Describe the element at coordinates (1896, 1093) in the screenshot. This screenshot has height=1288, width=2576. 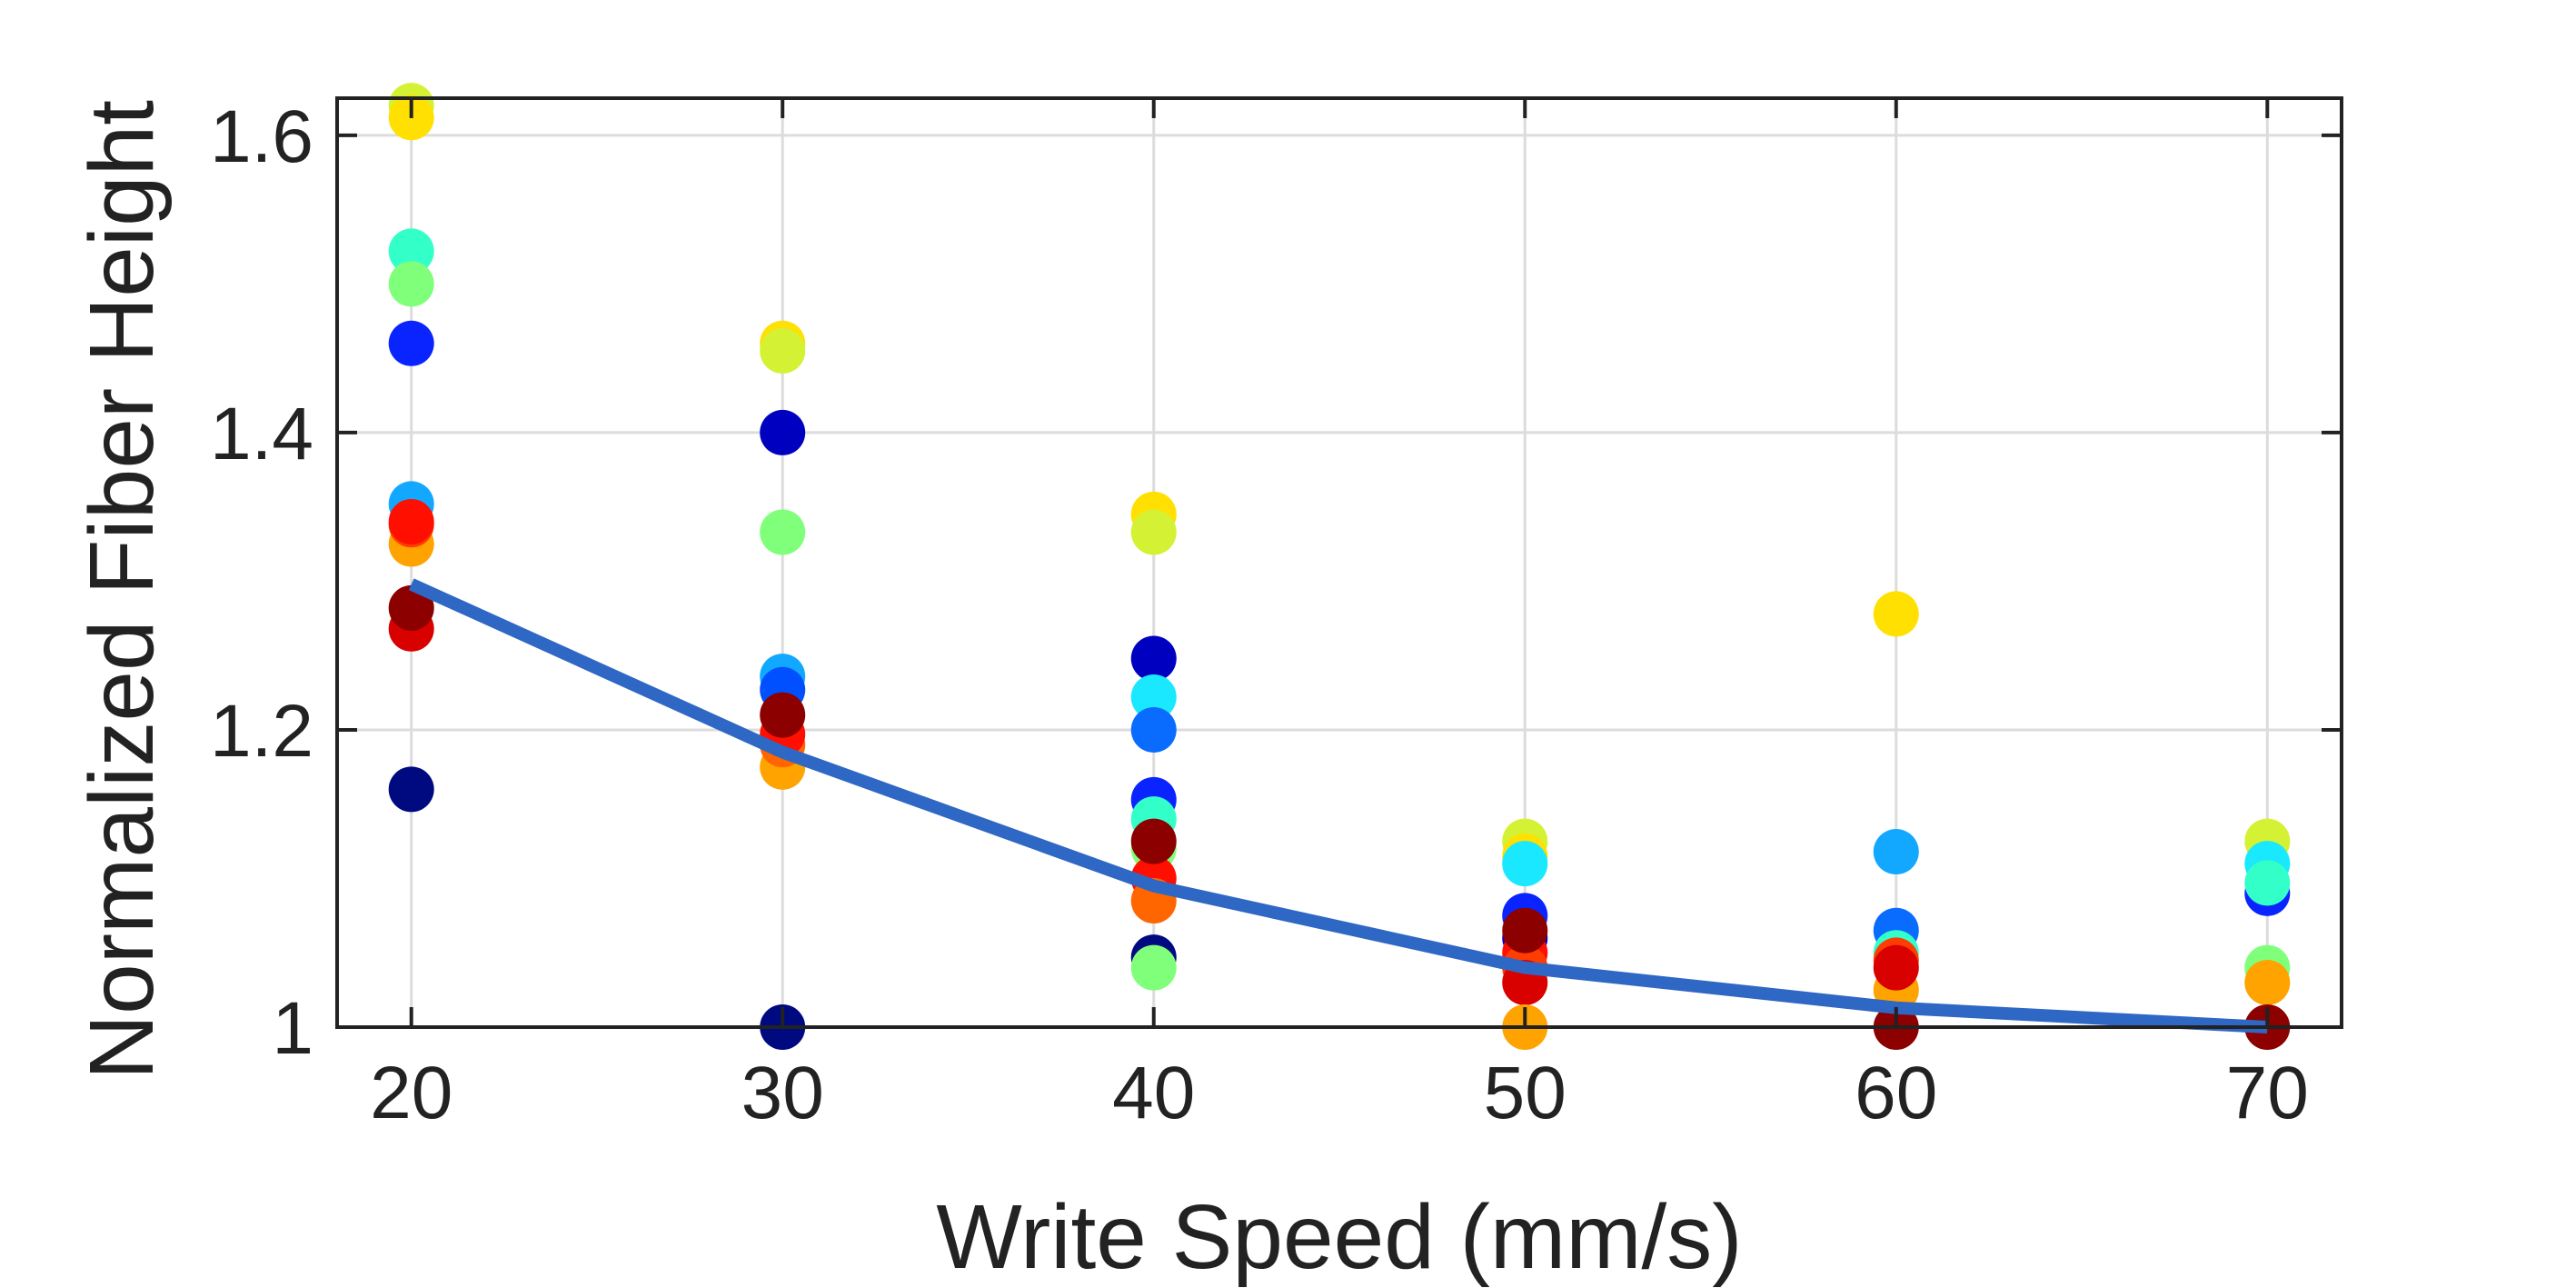
I see `x-tick-label: 60` at that location.